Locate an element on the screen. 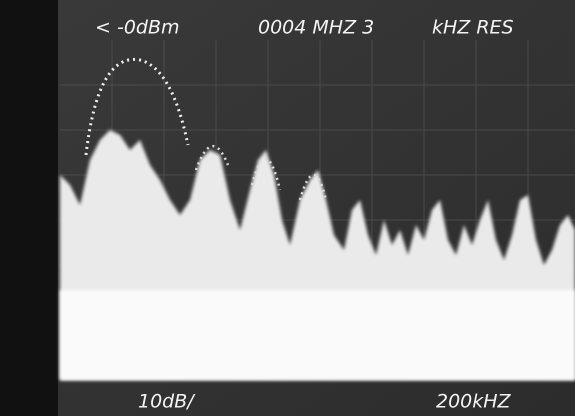  resolution-bandwidth: kHZ RES is located at coordinates (473, 28).